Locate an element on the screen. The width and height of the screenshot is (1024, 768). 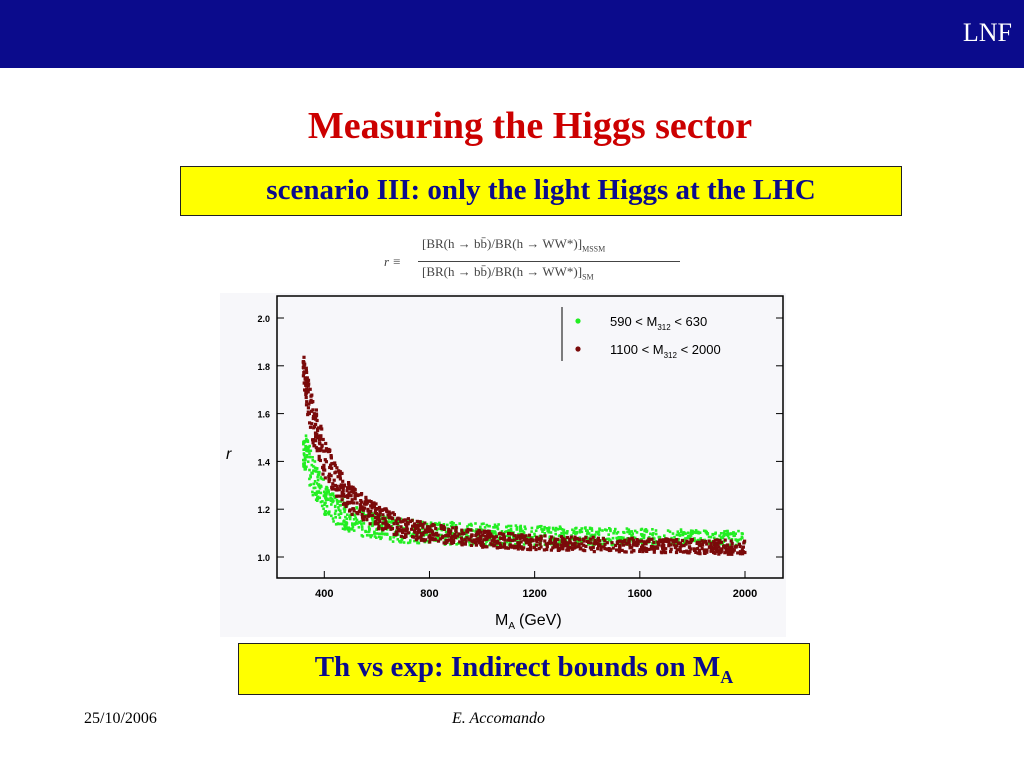
x-tick-label: 2000 is located at coordinates (745, 594).